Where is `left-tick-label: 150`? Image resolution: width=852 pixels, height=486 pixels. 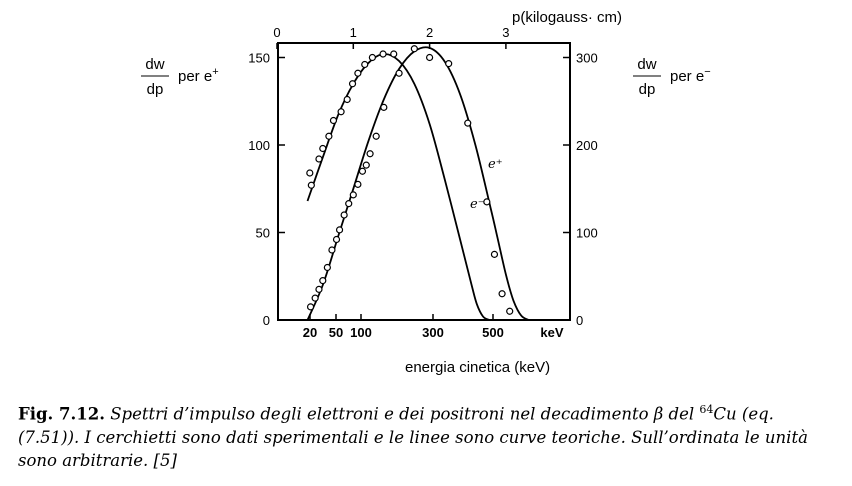 left-tick-label: 150 is located at coordinates (259, 58).